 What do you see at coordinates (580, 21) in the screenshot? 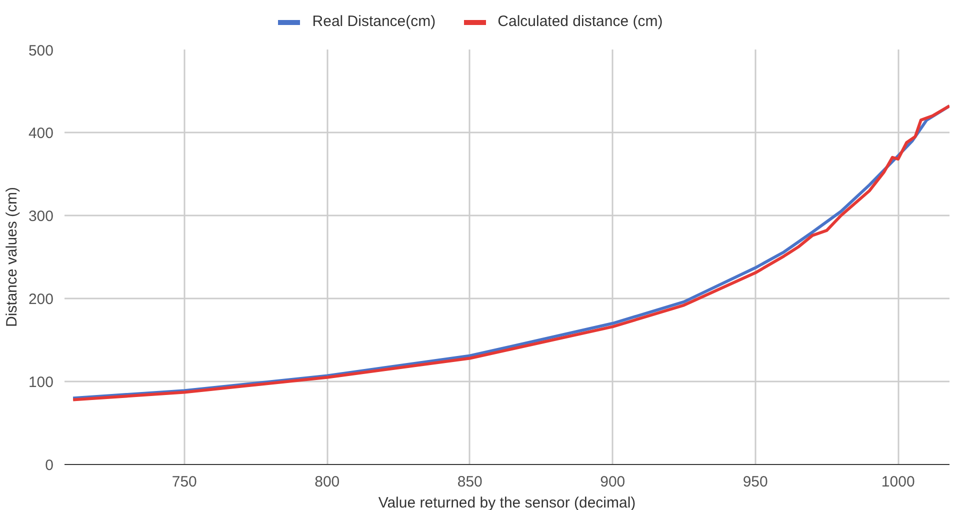
I see `legend-label: Calculated distance (cm)` at bounding box center [580, 21].